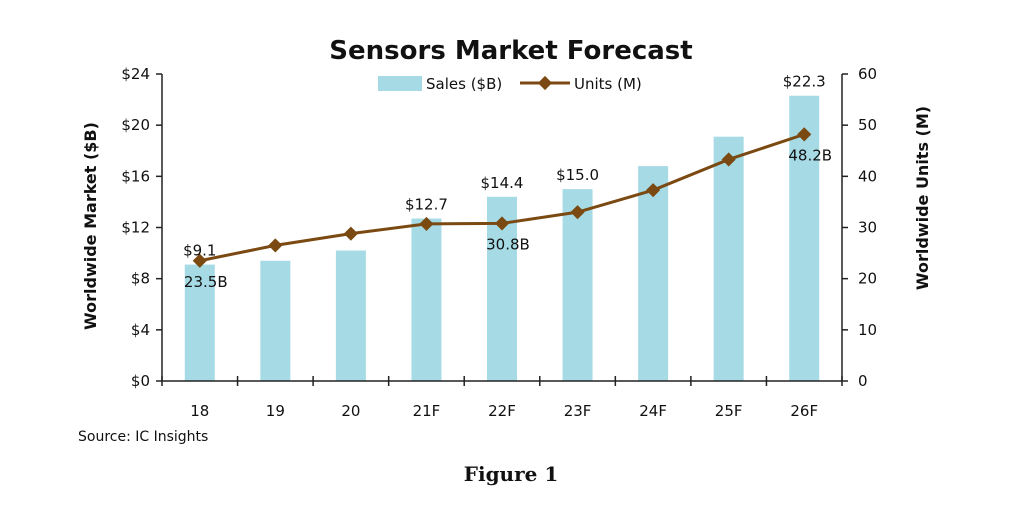 The image size is (1022, 511). I want to click on x-tick-label: 18, so click(199, 411).